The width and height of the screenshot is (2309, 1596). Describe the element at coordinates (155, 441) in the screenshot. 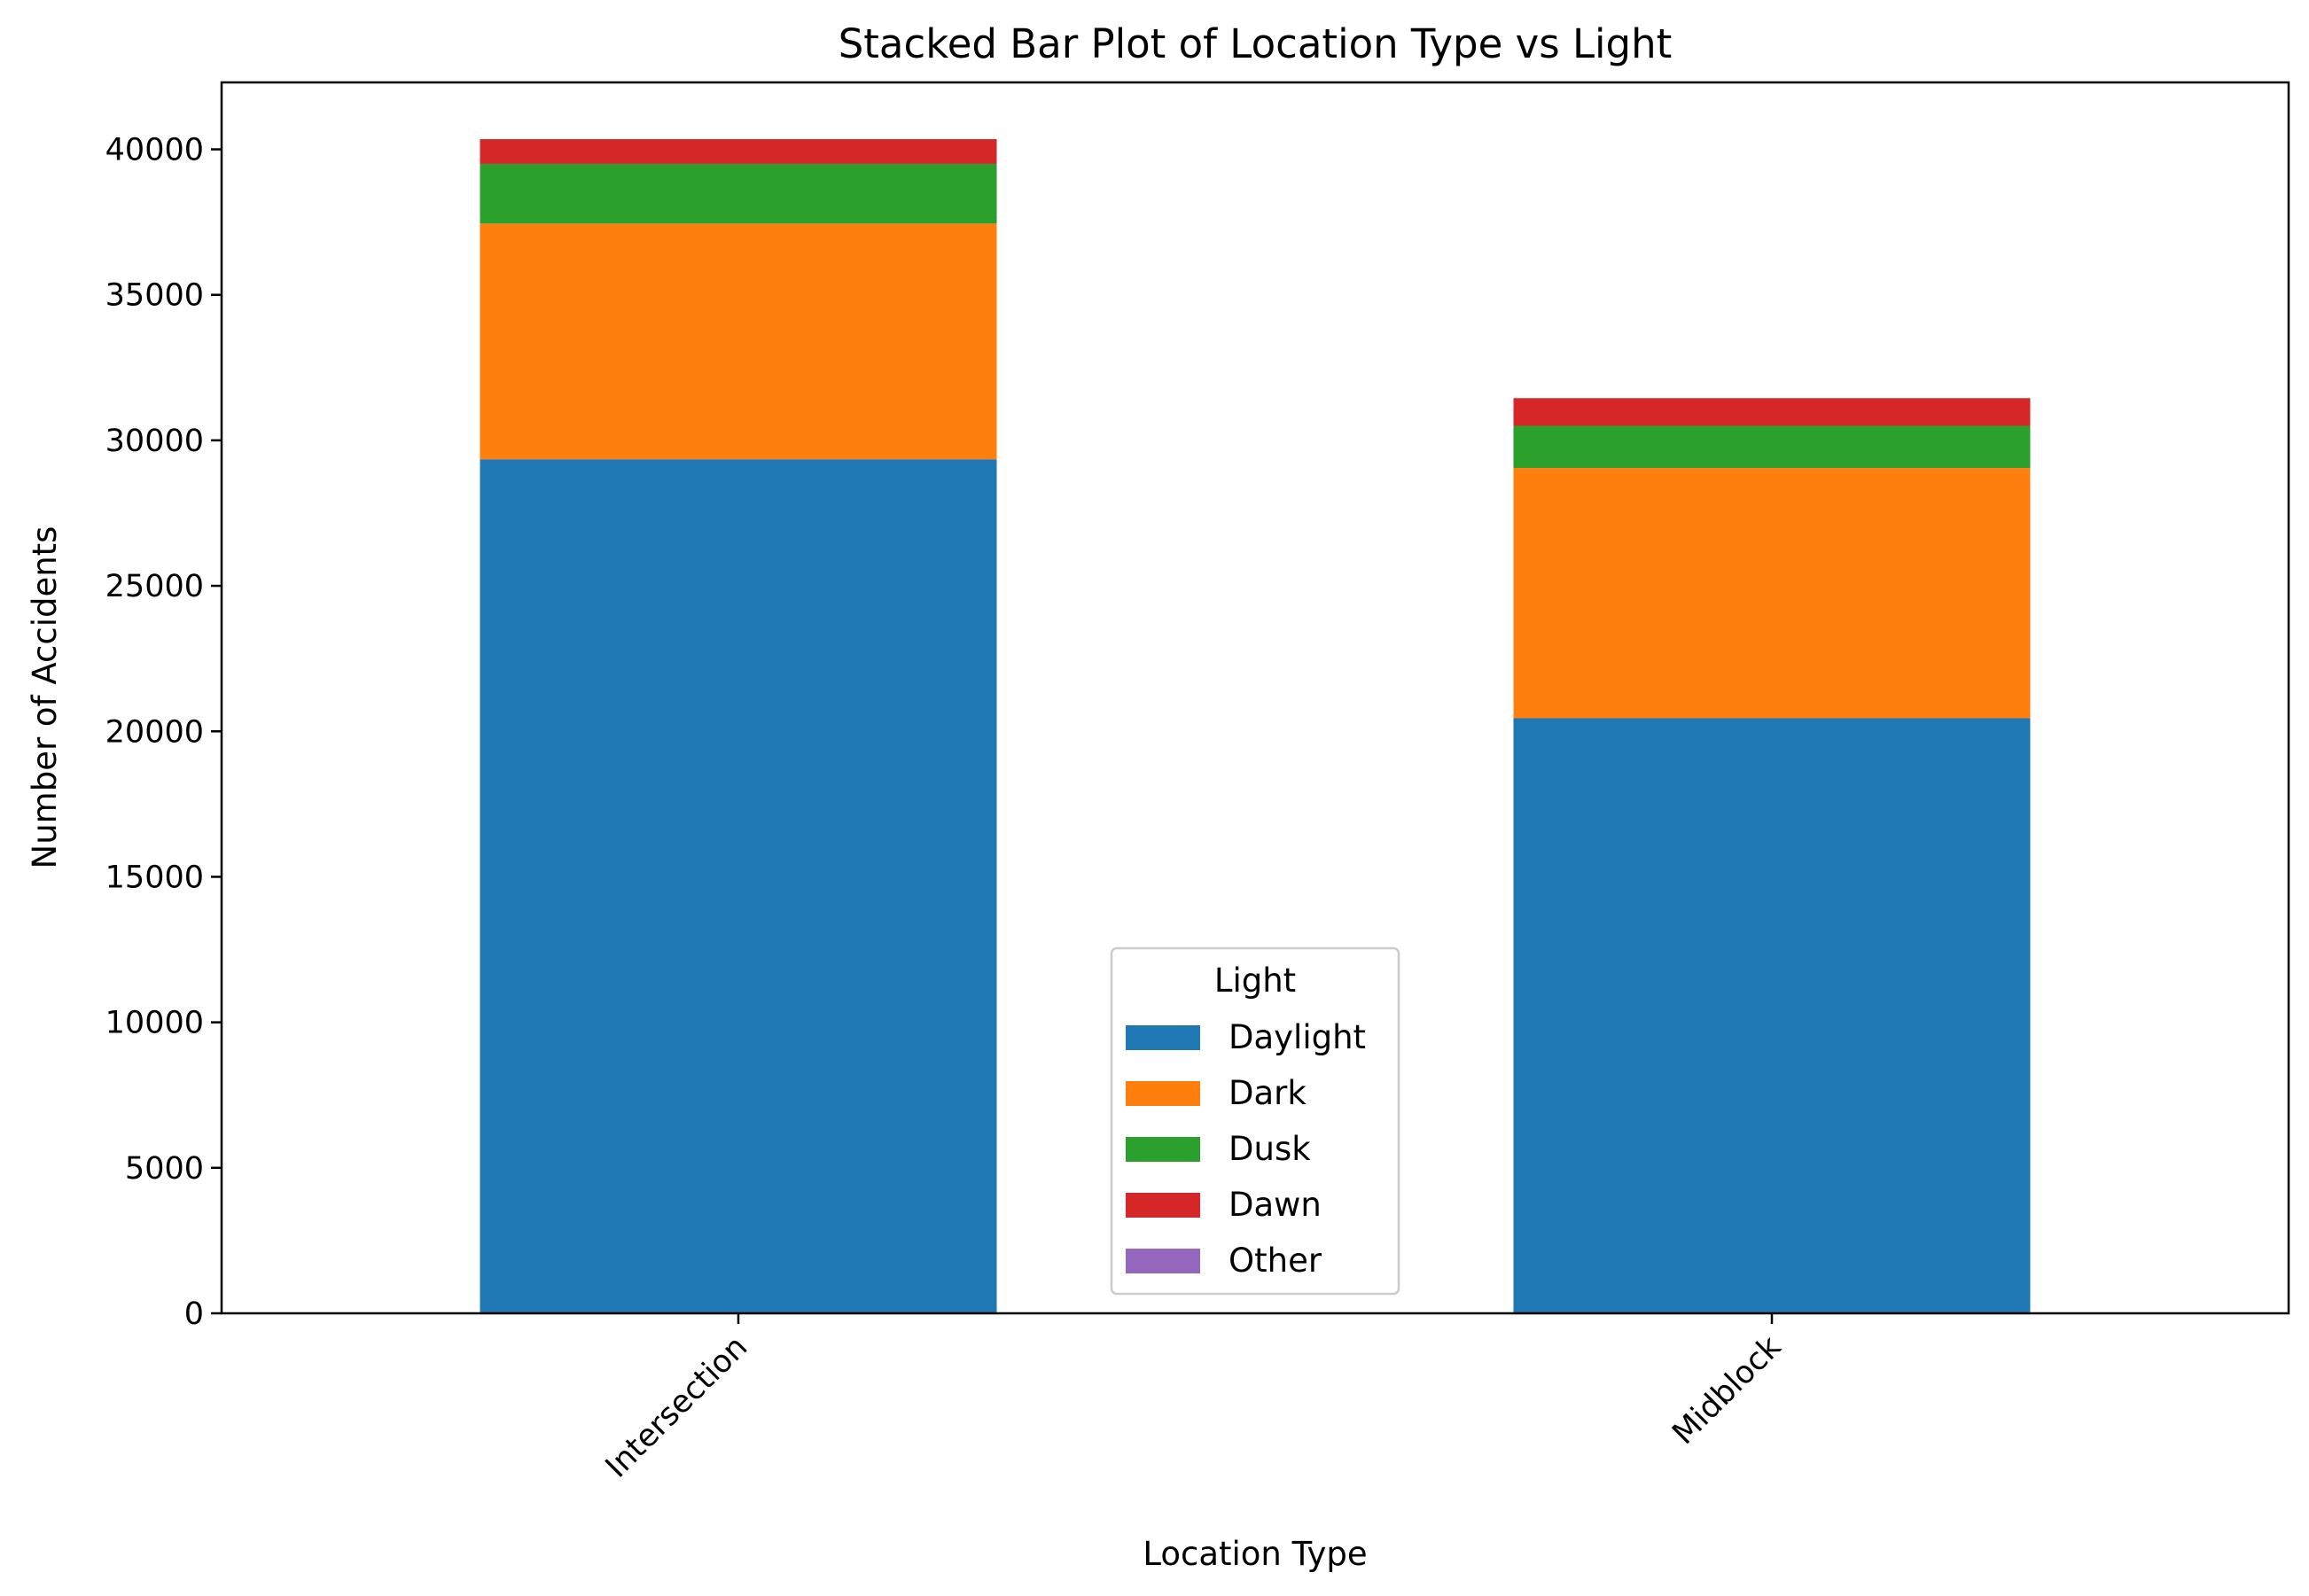

I see `y-tick-label: 30000` at that location.